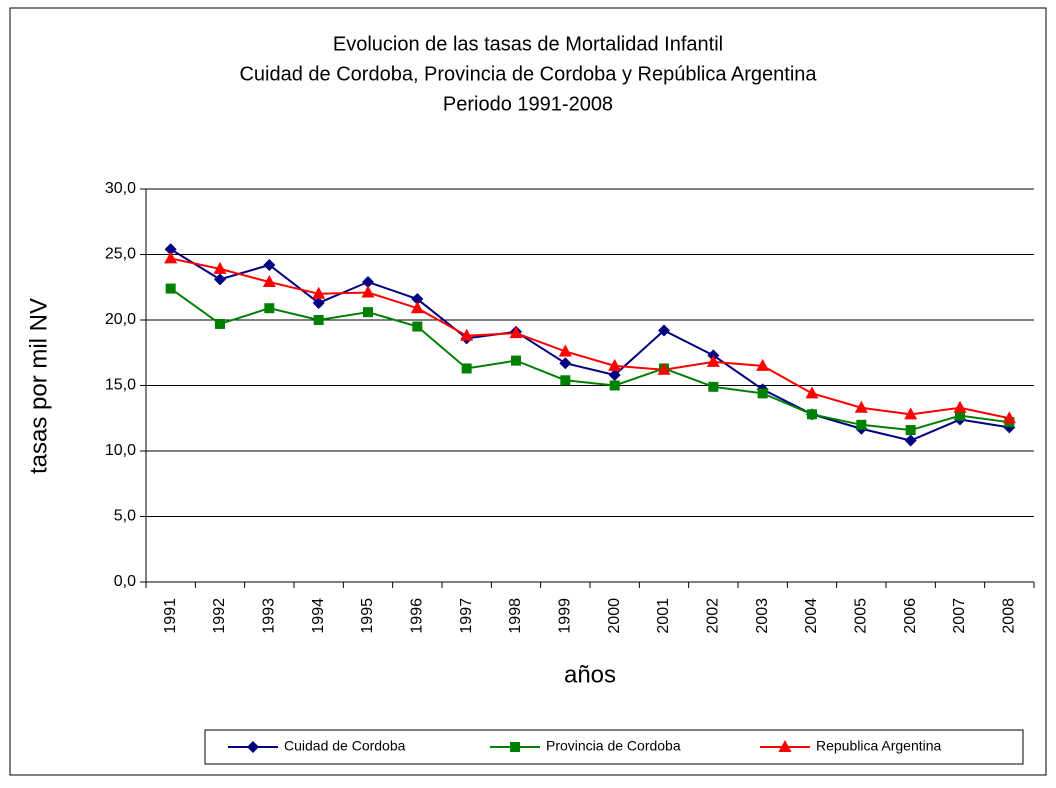  I want to click on legend-box, so click(614, 747).